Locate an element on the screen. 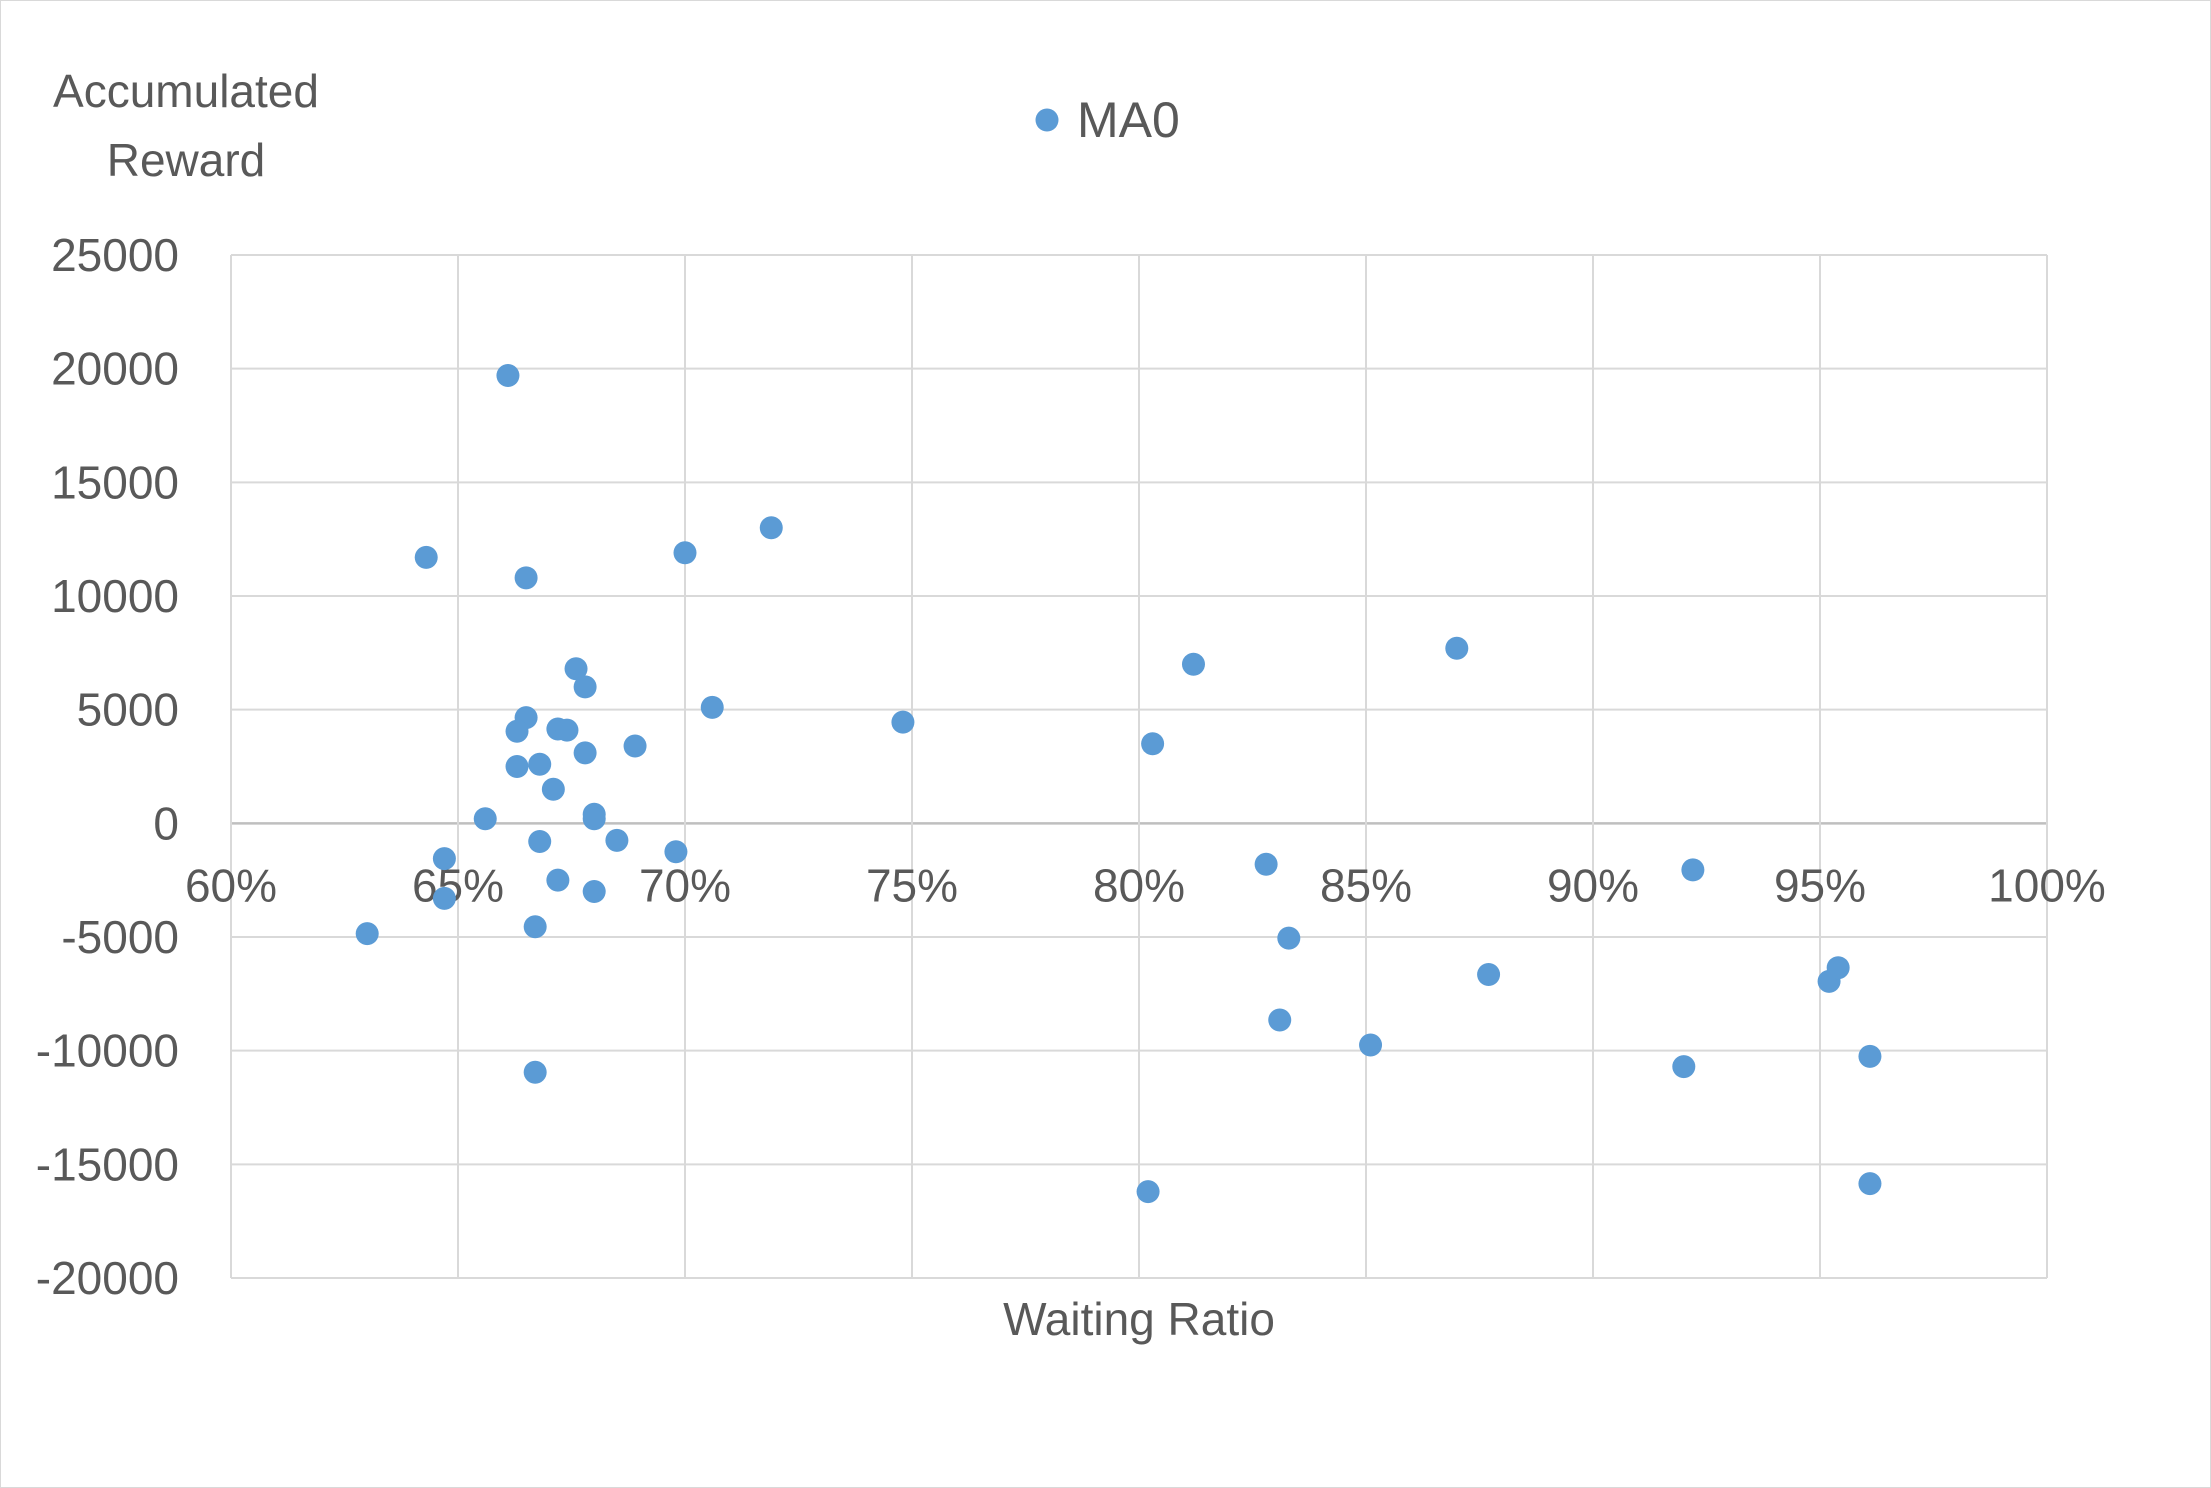  y-tick-label: -15000 is located at coordinates (107, 1164).